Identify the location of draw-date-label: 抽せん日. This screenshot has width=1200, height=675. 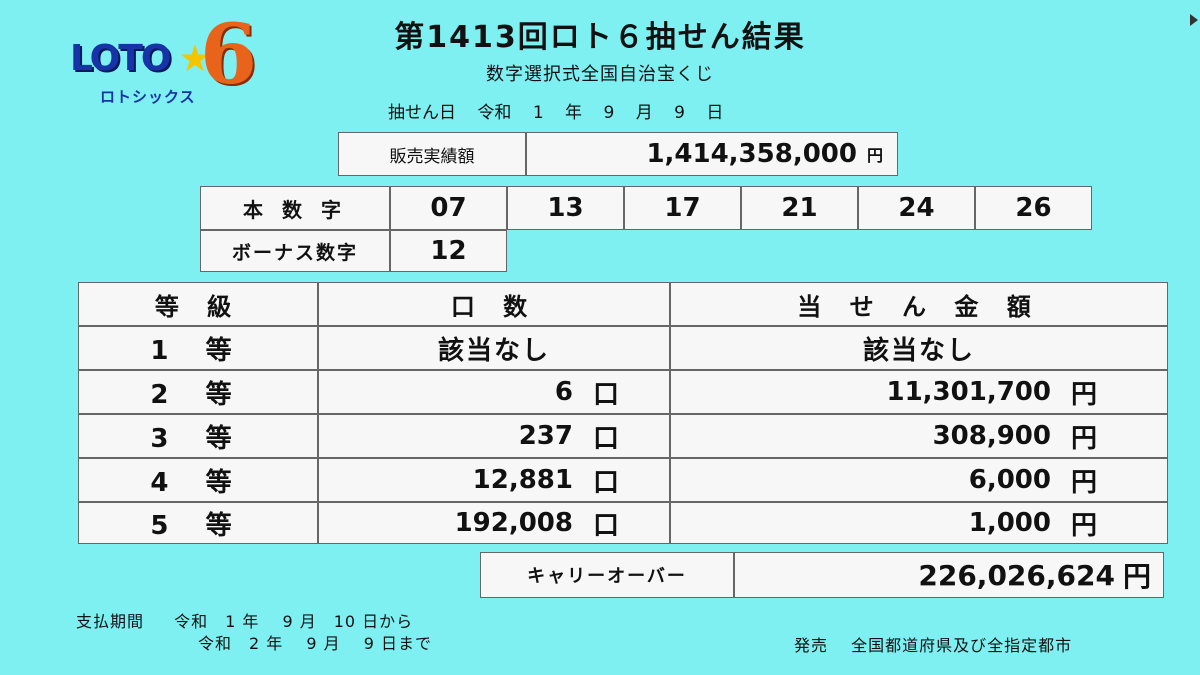
(422, 113).